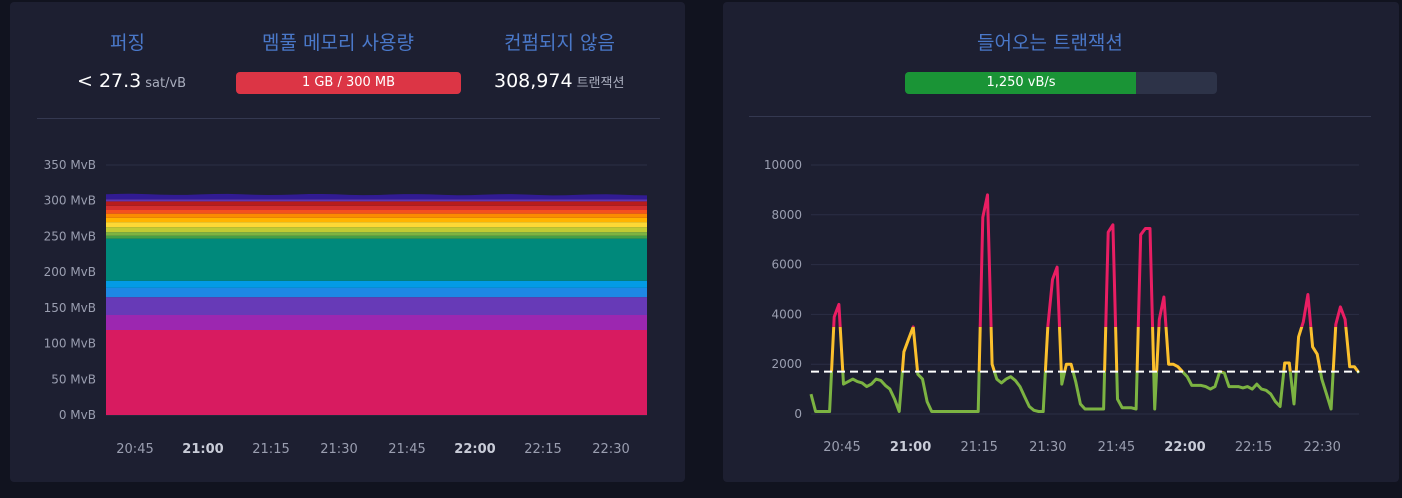 This screenshot has height=498, width=1402. I want to click on unconfirmed-value: 308,974, so click(533, 81).